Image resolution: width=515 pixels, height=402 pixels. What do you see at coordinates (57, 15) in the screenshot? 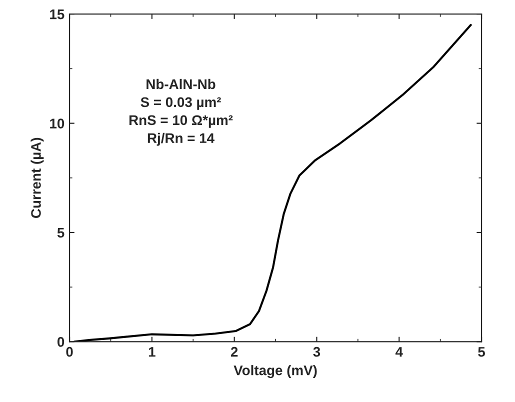
I see `y-tick-label: 15` at bounding box center [57, 15].